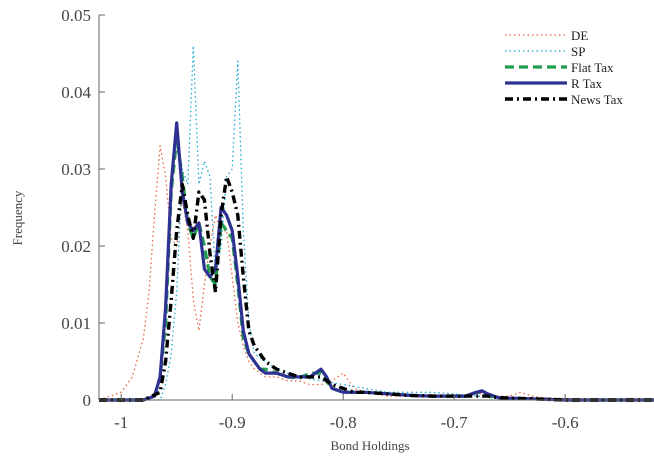  Describe the element at coordinates (76, 169) in the screenshot. I see `y-tick-label: 0.03` at that location.